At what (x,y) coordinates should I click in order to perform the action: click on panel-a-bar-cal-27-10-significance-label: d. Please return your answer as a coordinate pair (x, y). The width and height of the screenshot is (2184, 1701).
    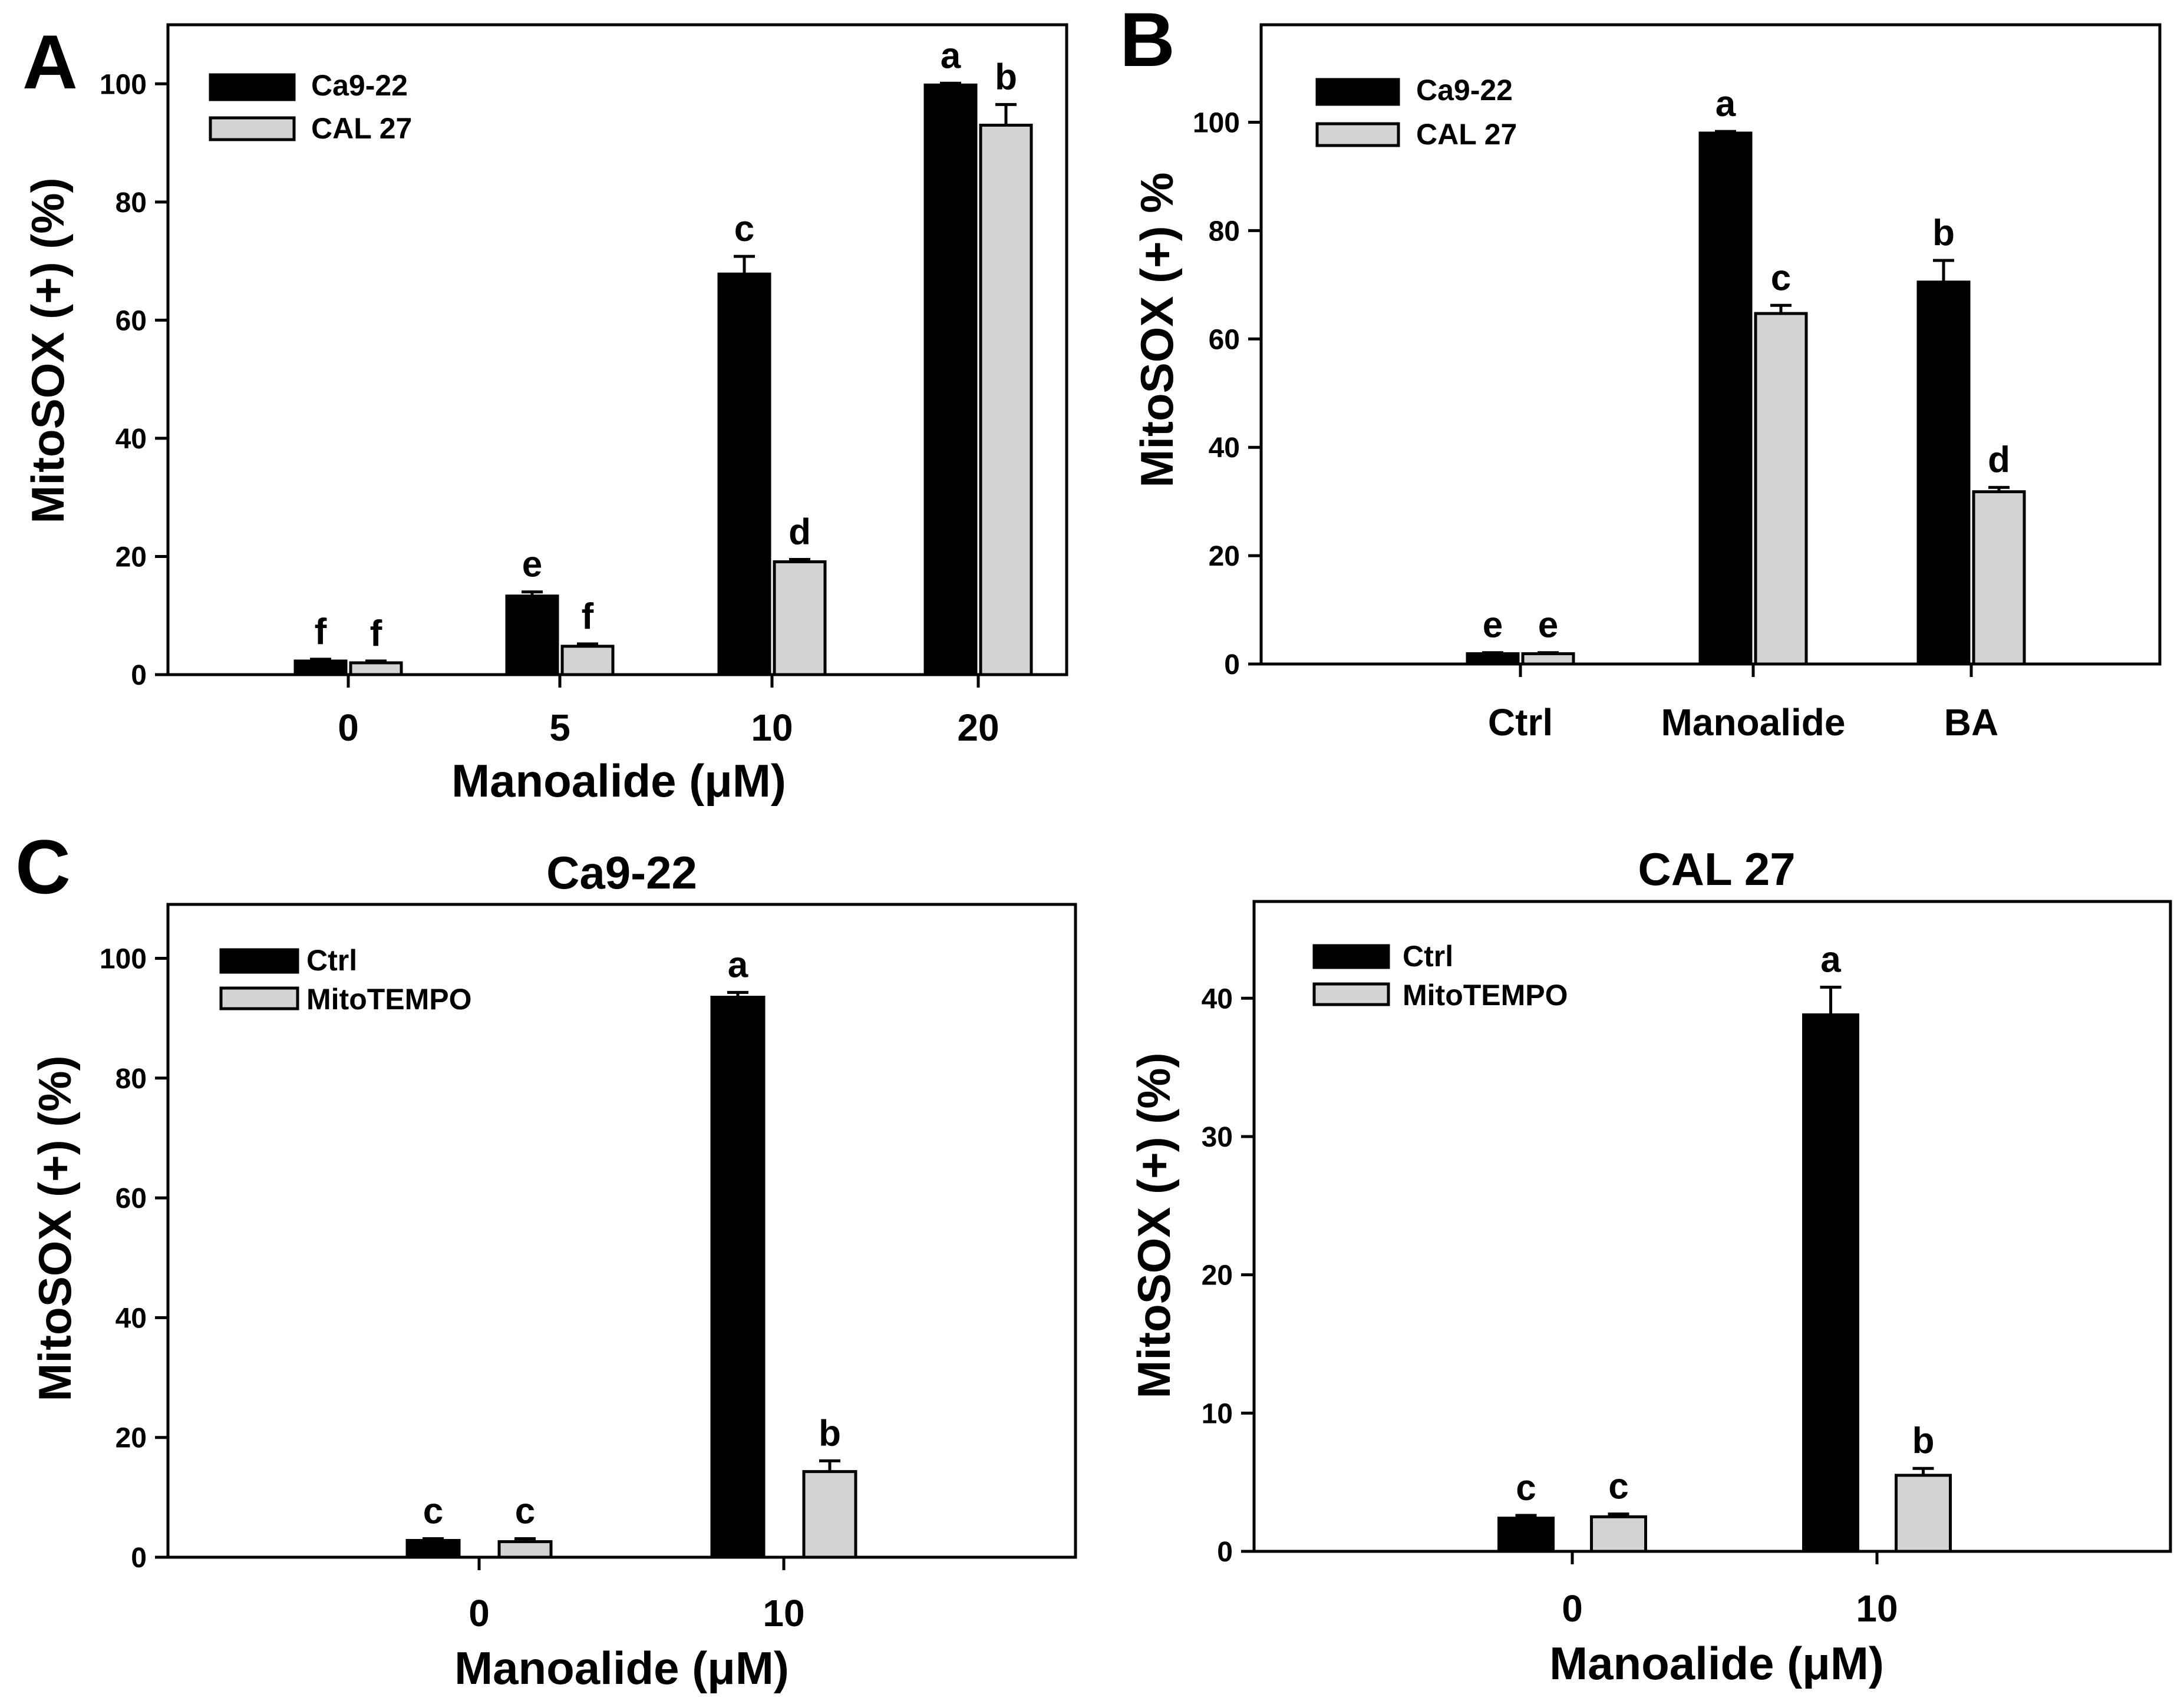
    Looking at the image, I should click on (800, 531).